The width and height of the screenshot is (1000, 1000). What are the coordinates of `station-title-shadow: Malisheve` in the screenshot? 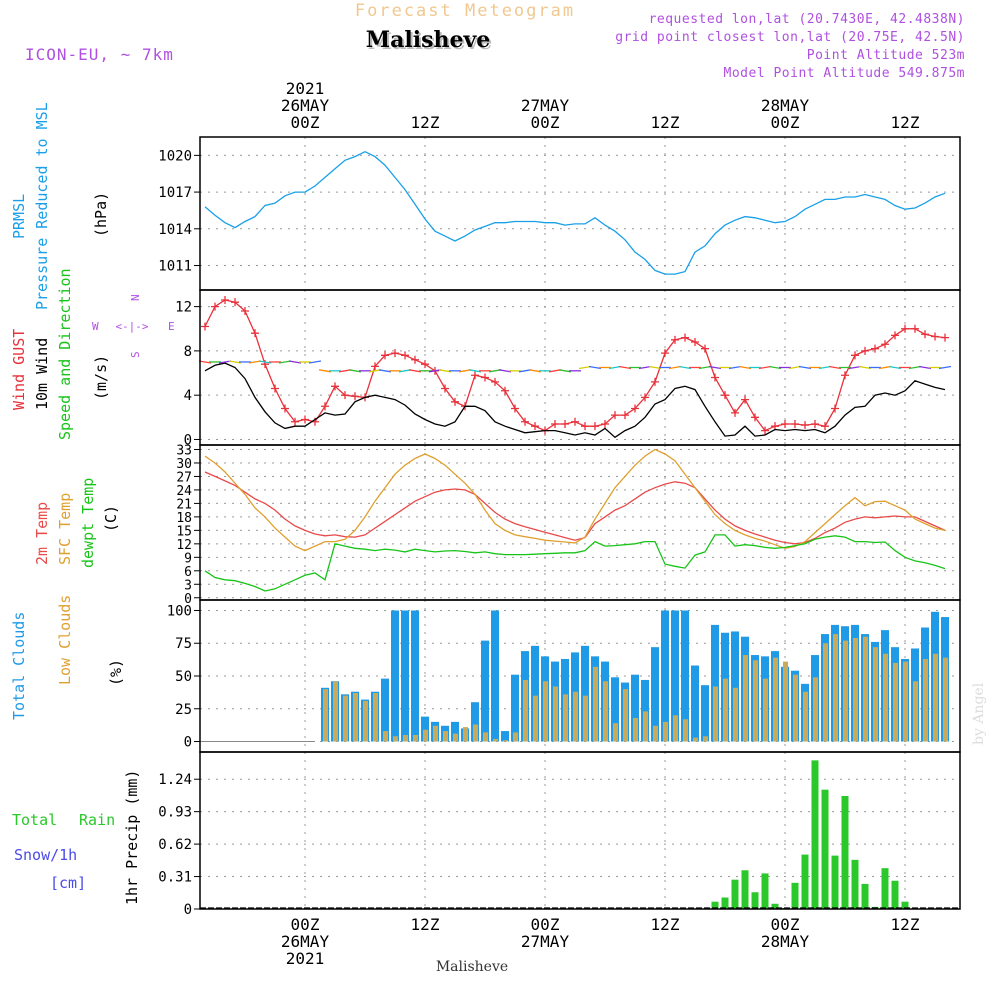 It's located at (430, 42).